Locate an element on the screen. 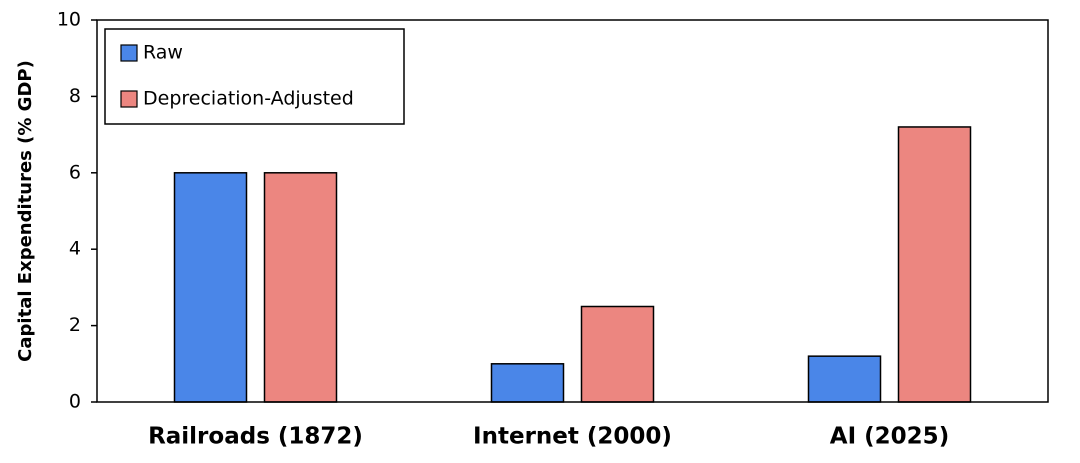 Image resolution: width=1080 pixels, height=463 pixels. y-tick-label: 10 is located at coordinates (69, 20).